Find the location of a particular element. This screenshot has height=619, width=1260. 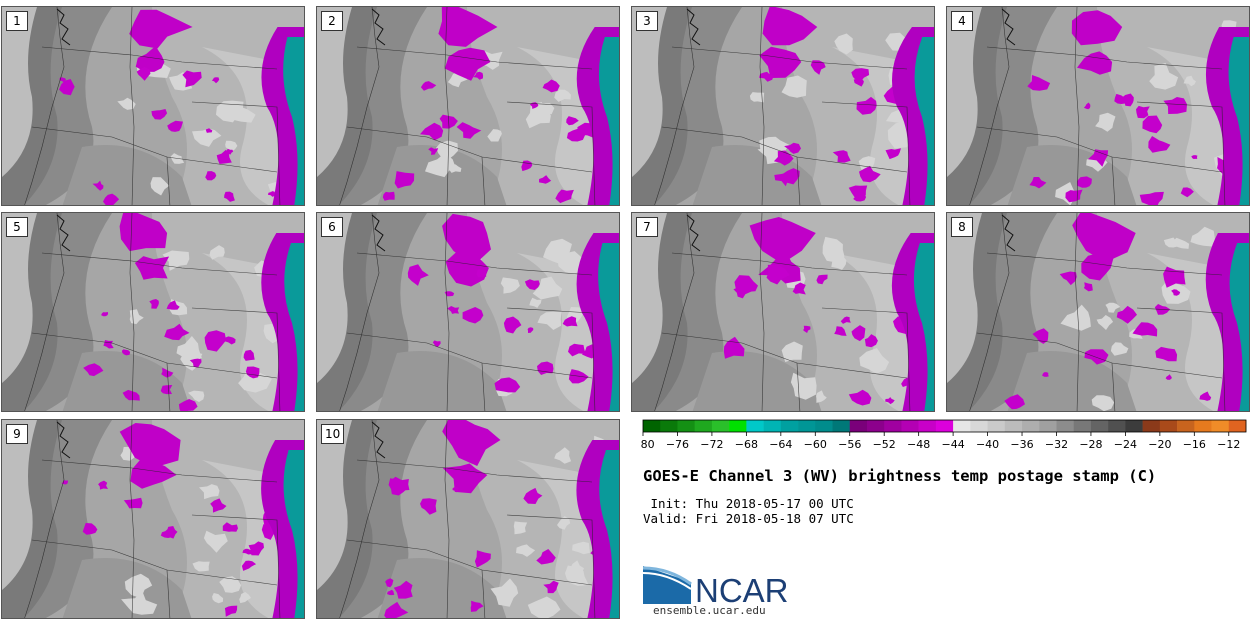

colorbar-tick-label: −60 is located at coordinates (815, 444).